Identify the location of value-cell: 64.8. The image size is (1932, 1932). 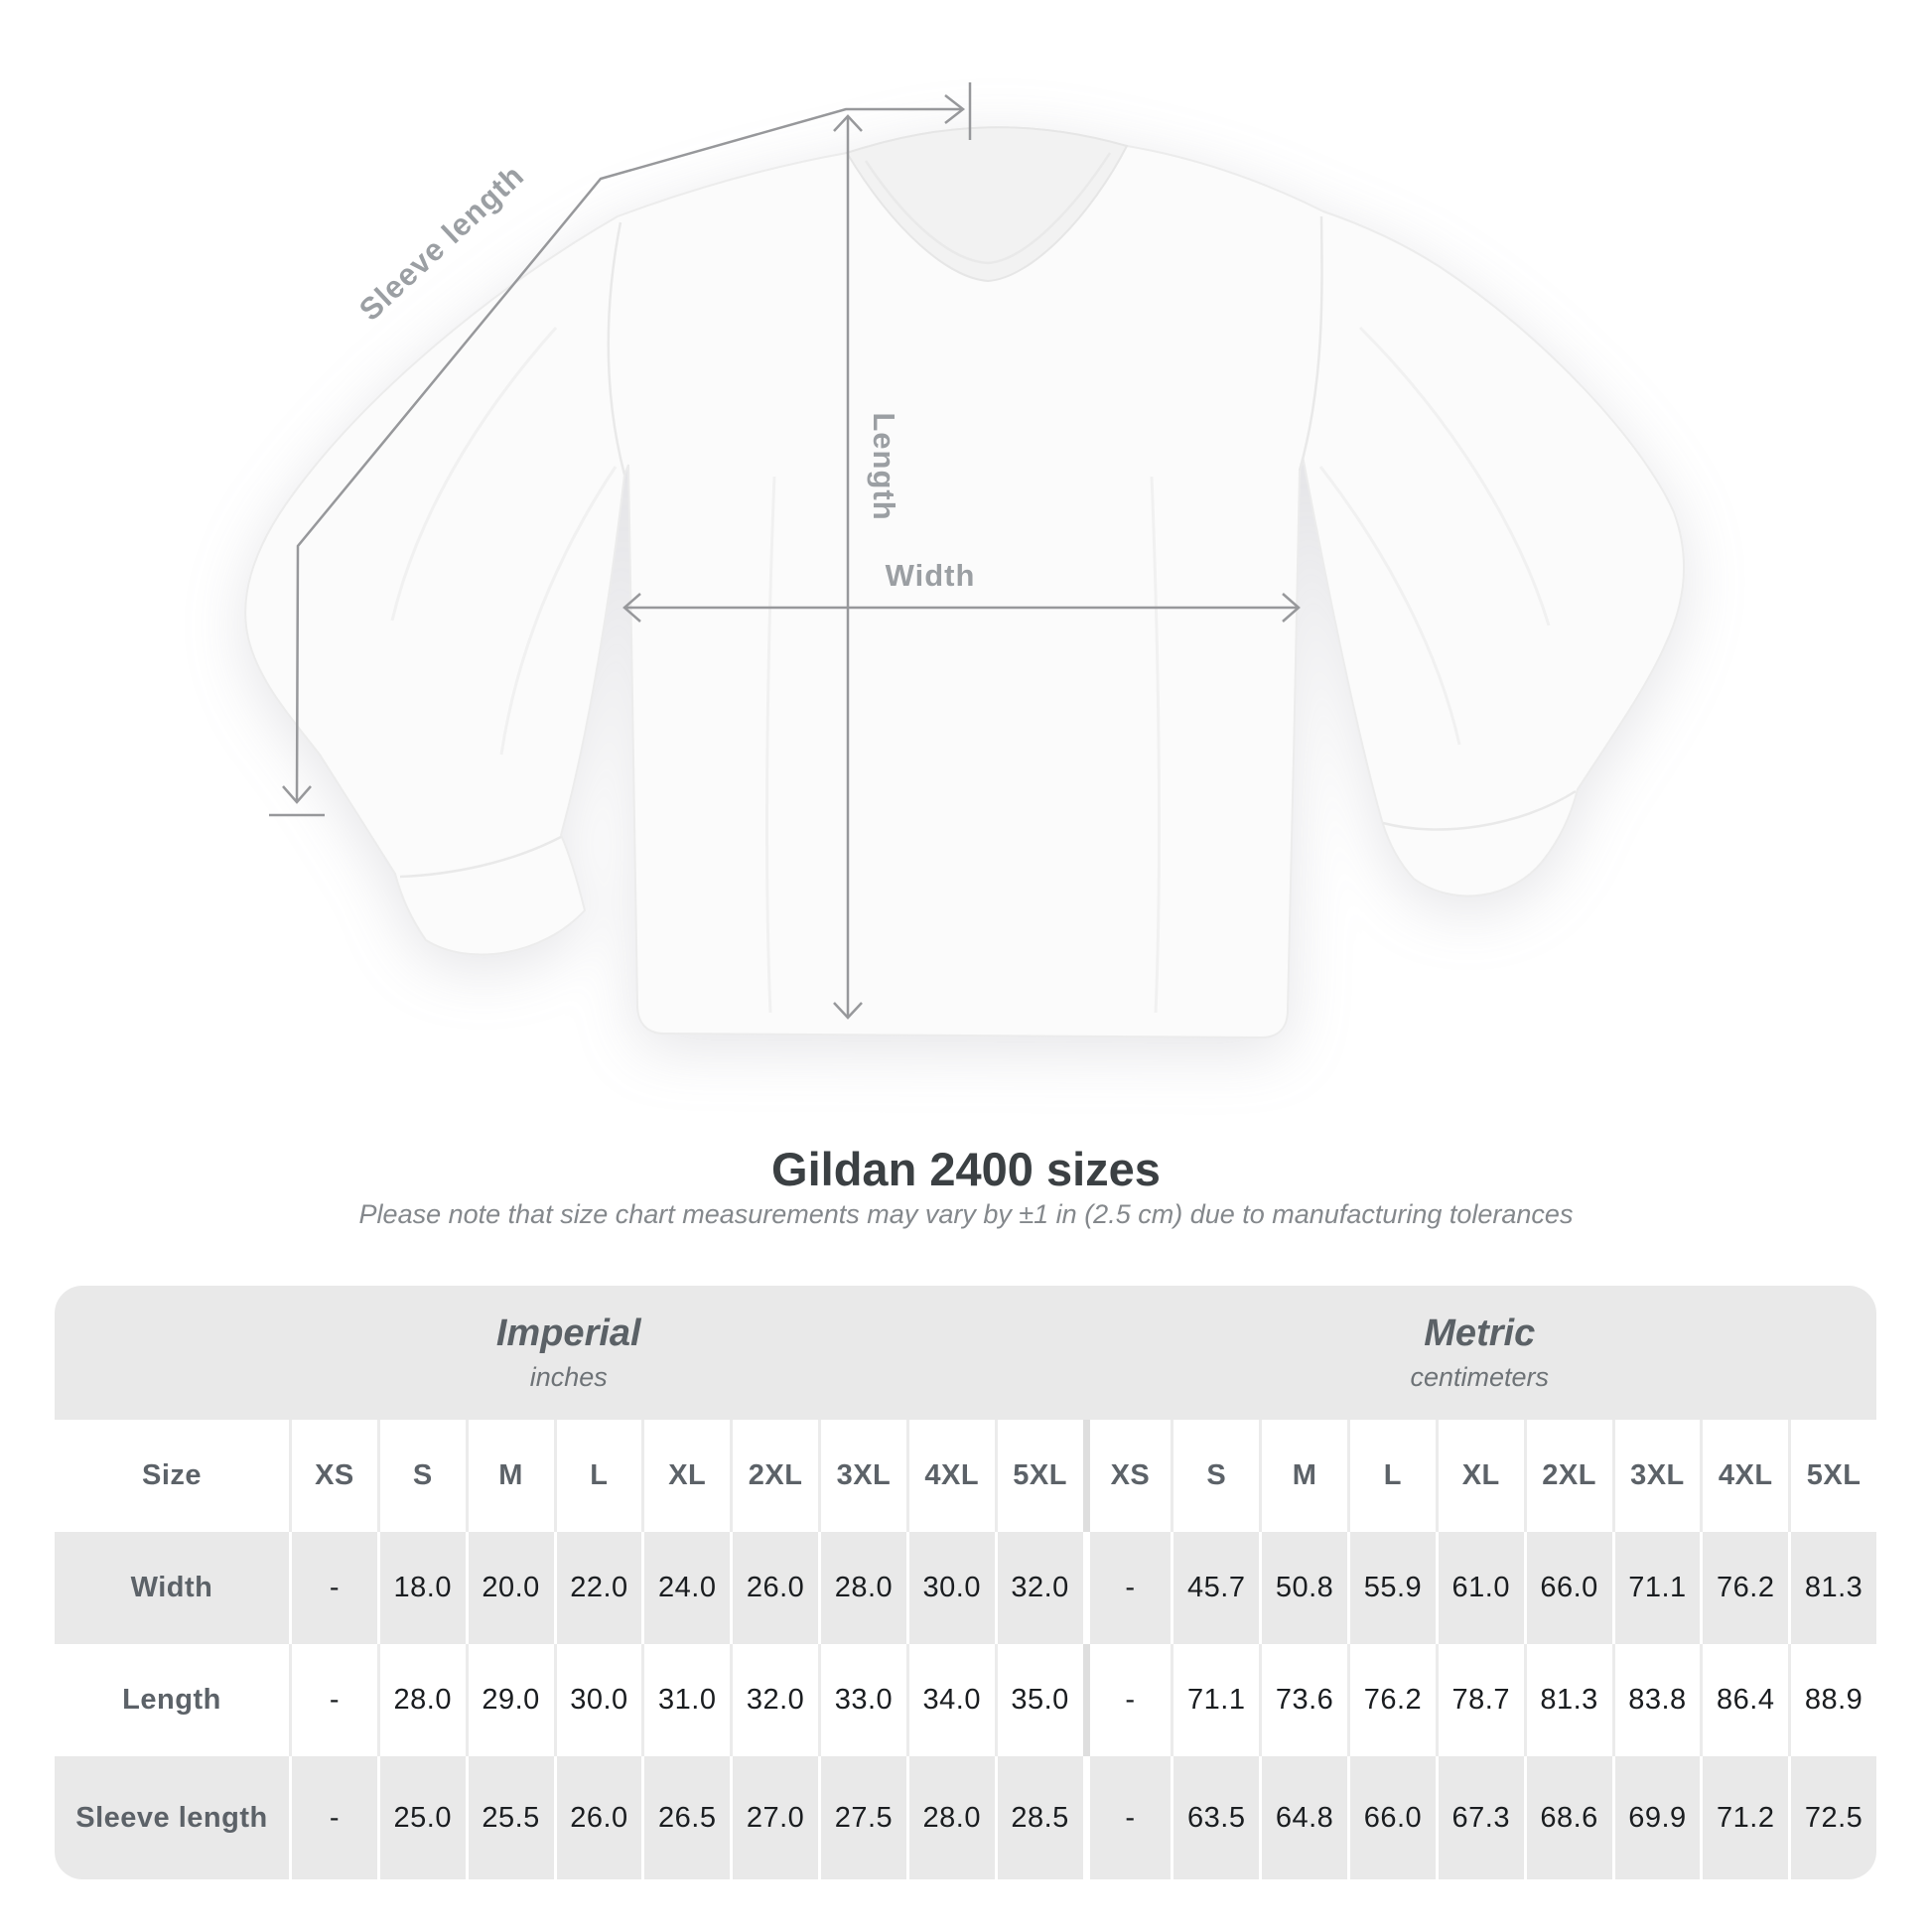
(1303, 1818).